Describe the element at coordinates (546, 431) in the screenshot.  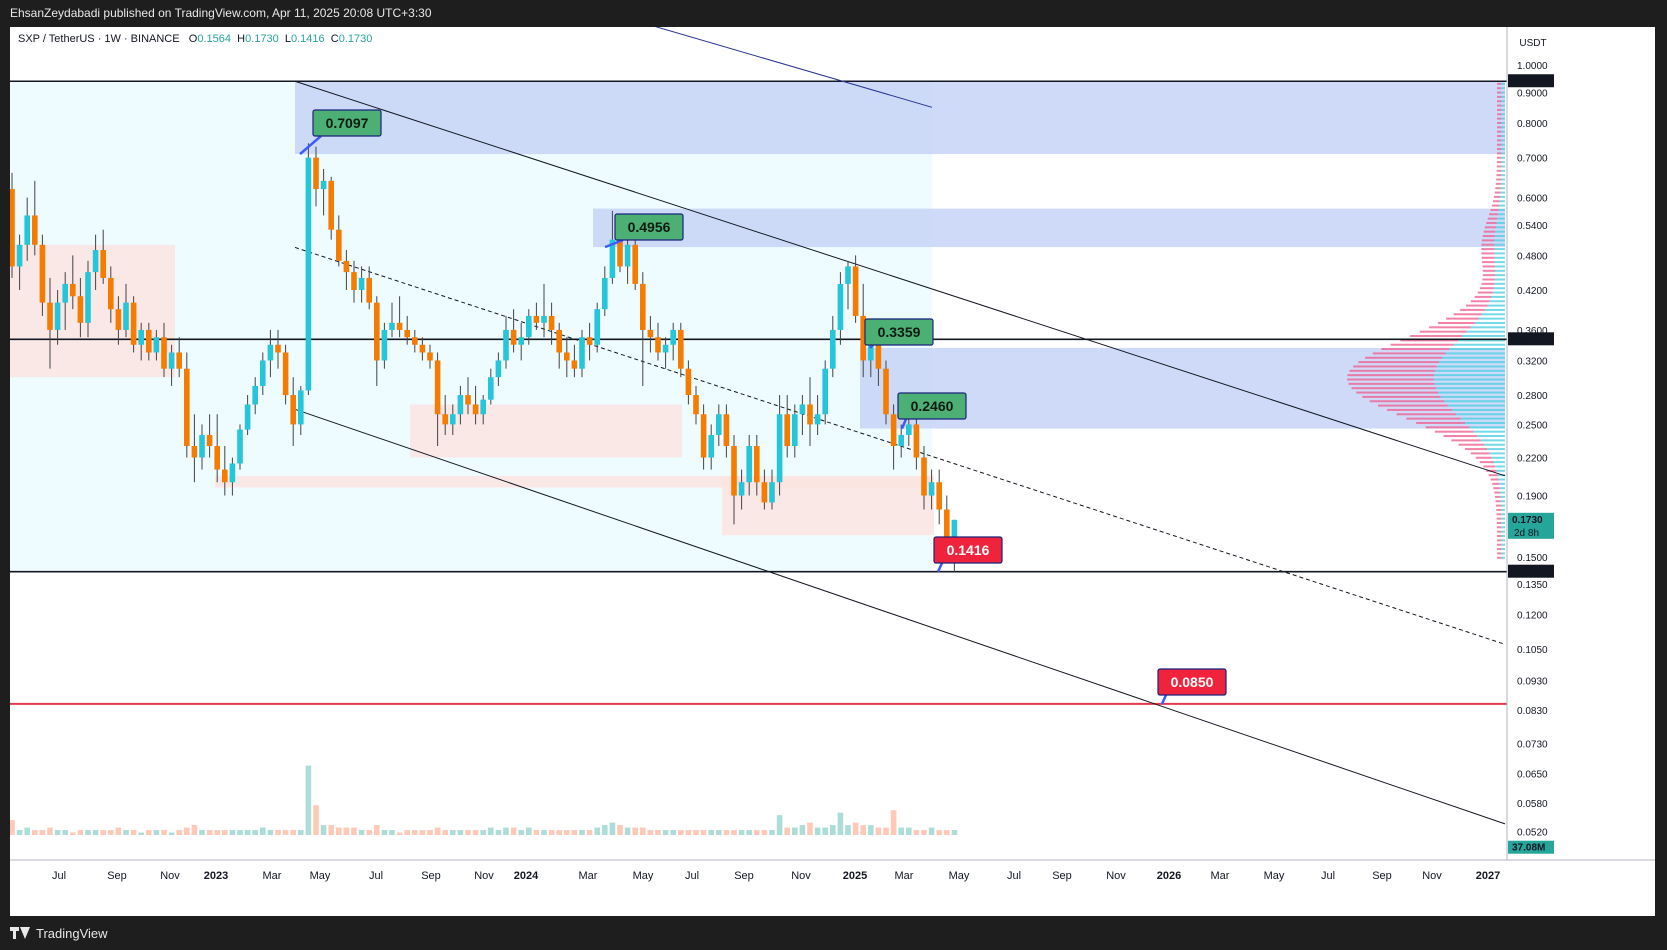
I see `demand-zone` at that location.